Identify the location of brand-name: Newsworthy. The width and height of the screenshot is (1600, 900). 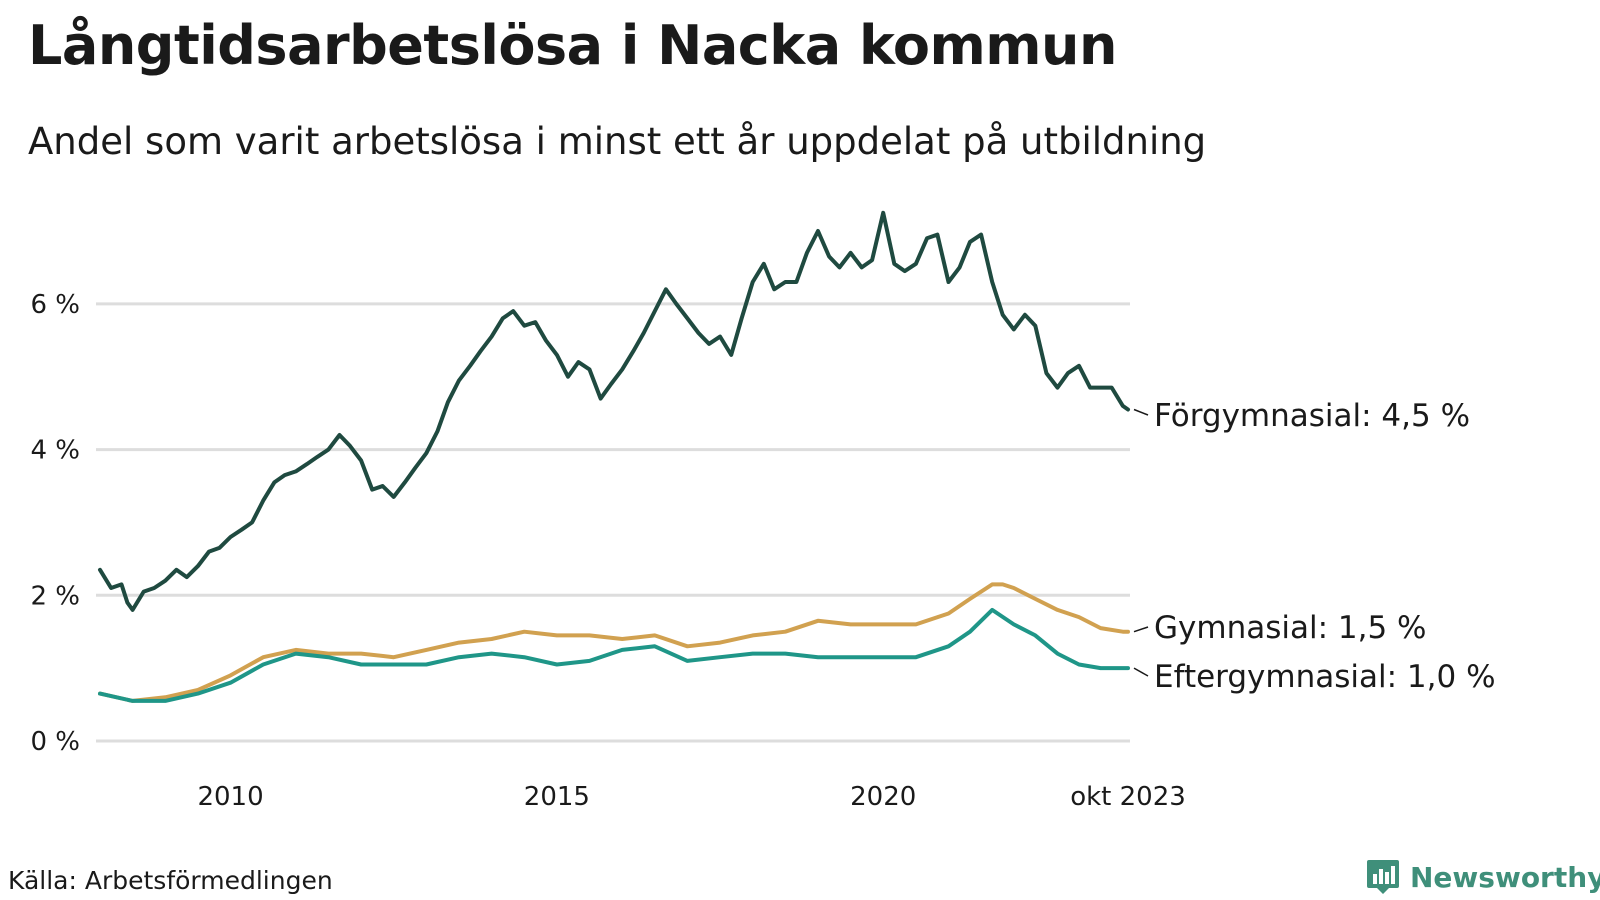
(1505, 877).